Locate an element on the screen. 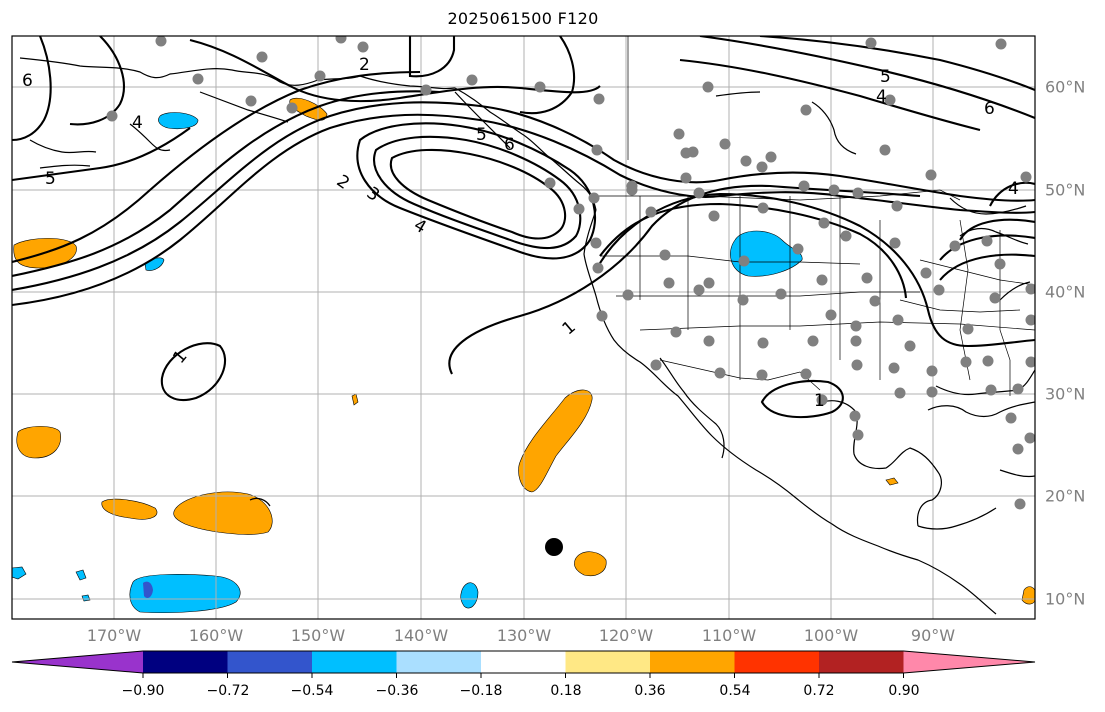 The image size is (1105, 712). lon-label: 90°W is located at coordinates (933, 635).